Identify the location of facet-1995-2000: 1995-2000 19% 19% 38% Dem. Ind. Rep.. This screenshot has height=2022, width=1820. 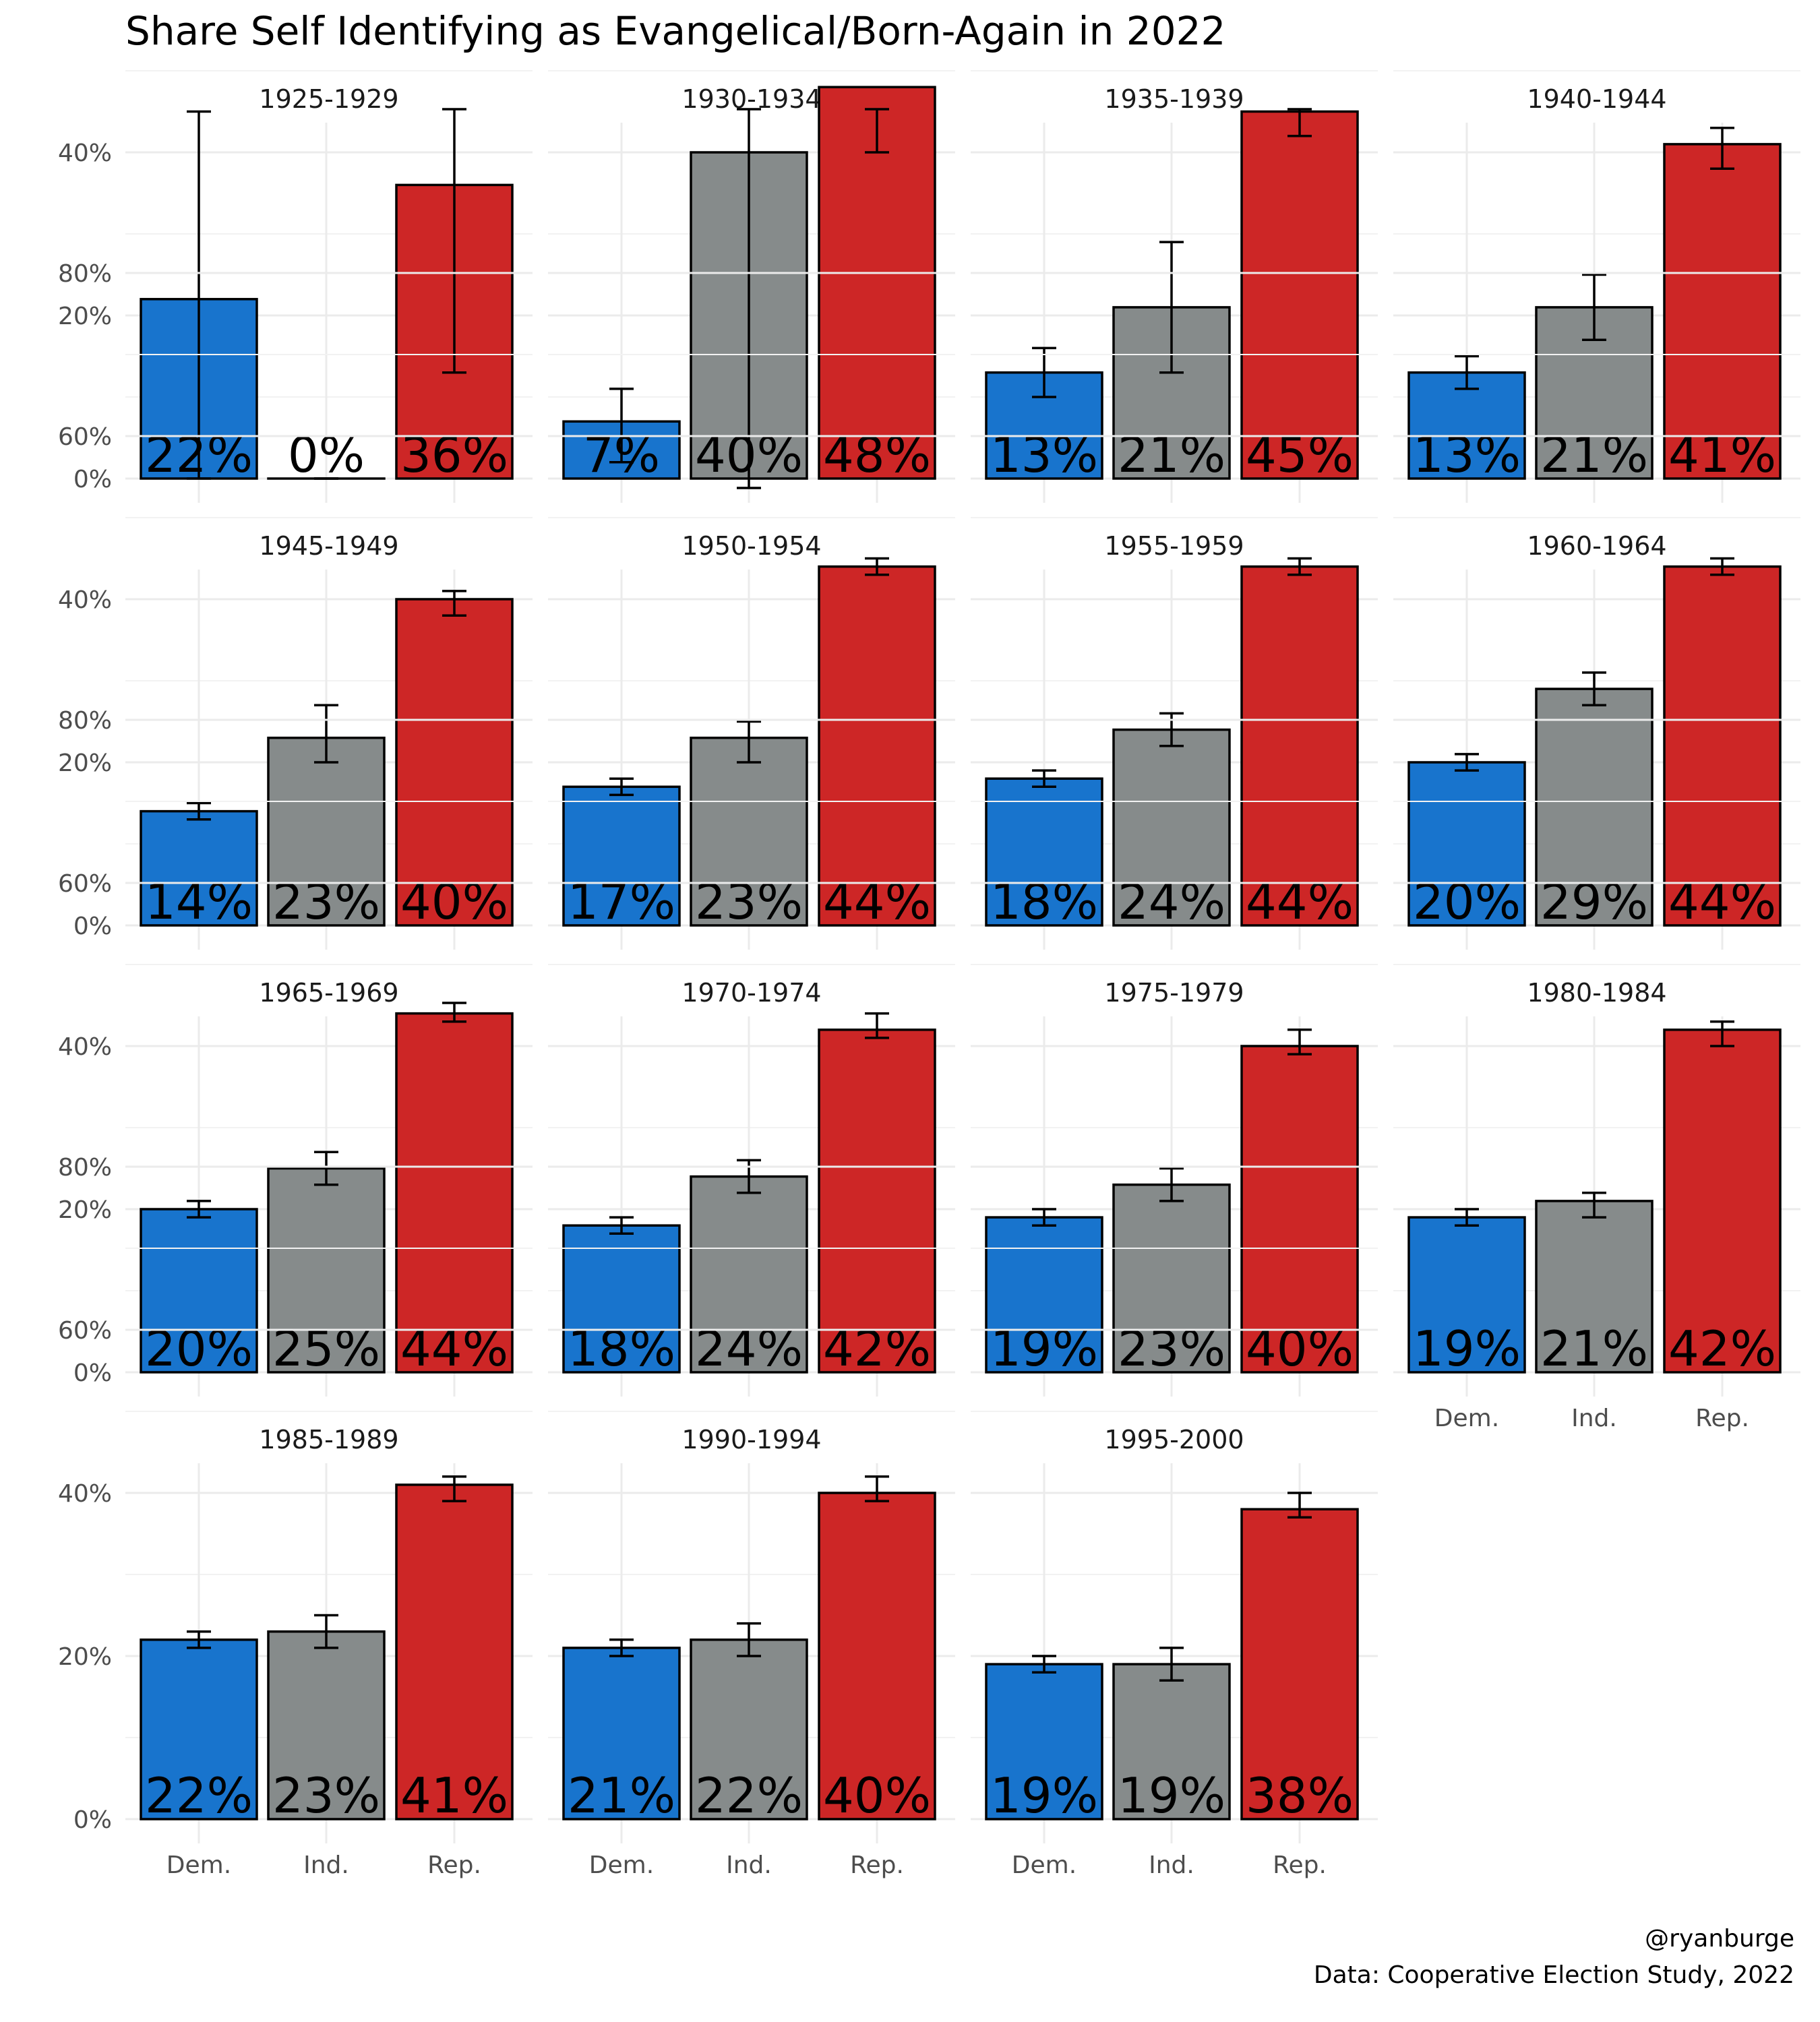
(1174, 1522).